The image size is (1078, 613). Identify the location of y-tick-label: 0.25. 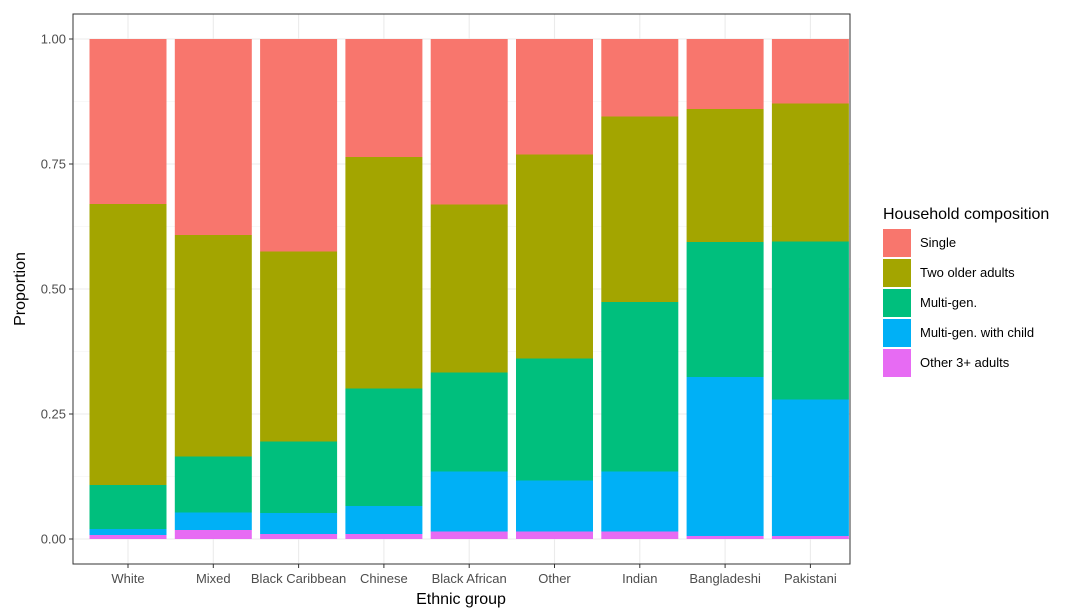
(53, 414).